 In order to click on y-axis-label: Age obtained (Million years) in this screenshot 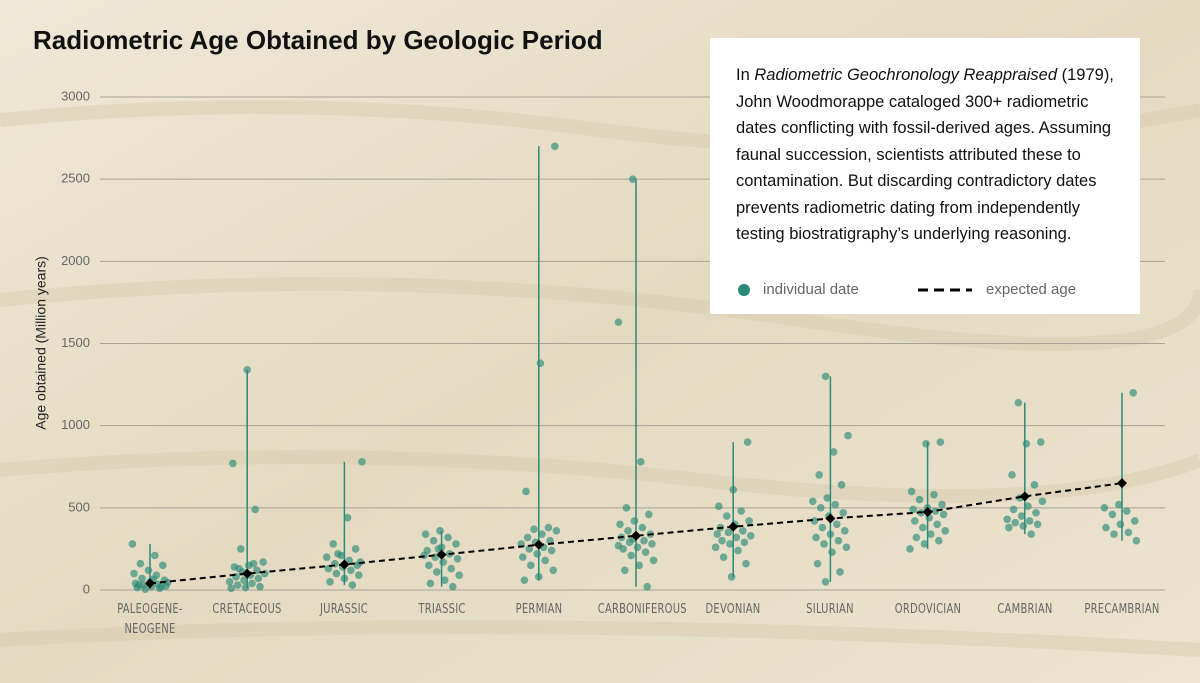, I will do `click(41, 343)`.